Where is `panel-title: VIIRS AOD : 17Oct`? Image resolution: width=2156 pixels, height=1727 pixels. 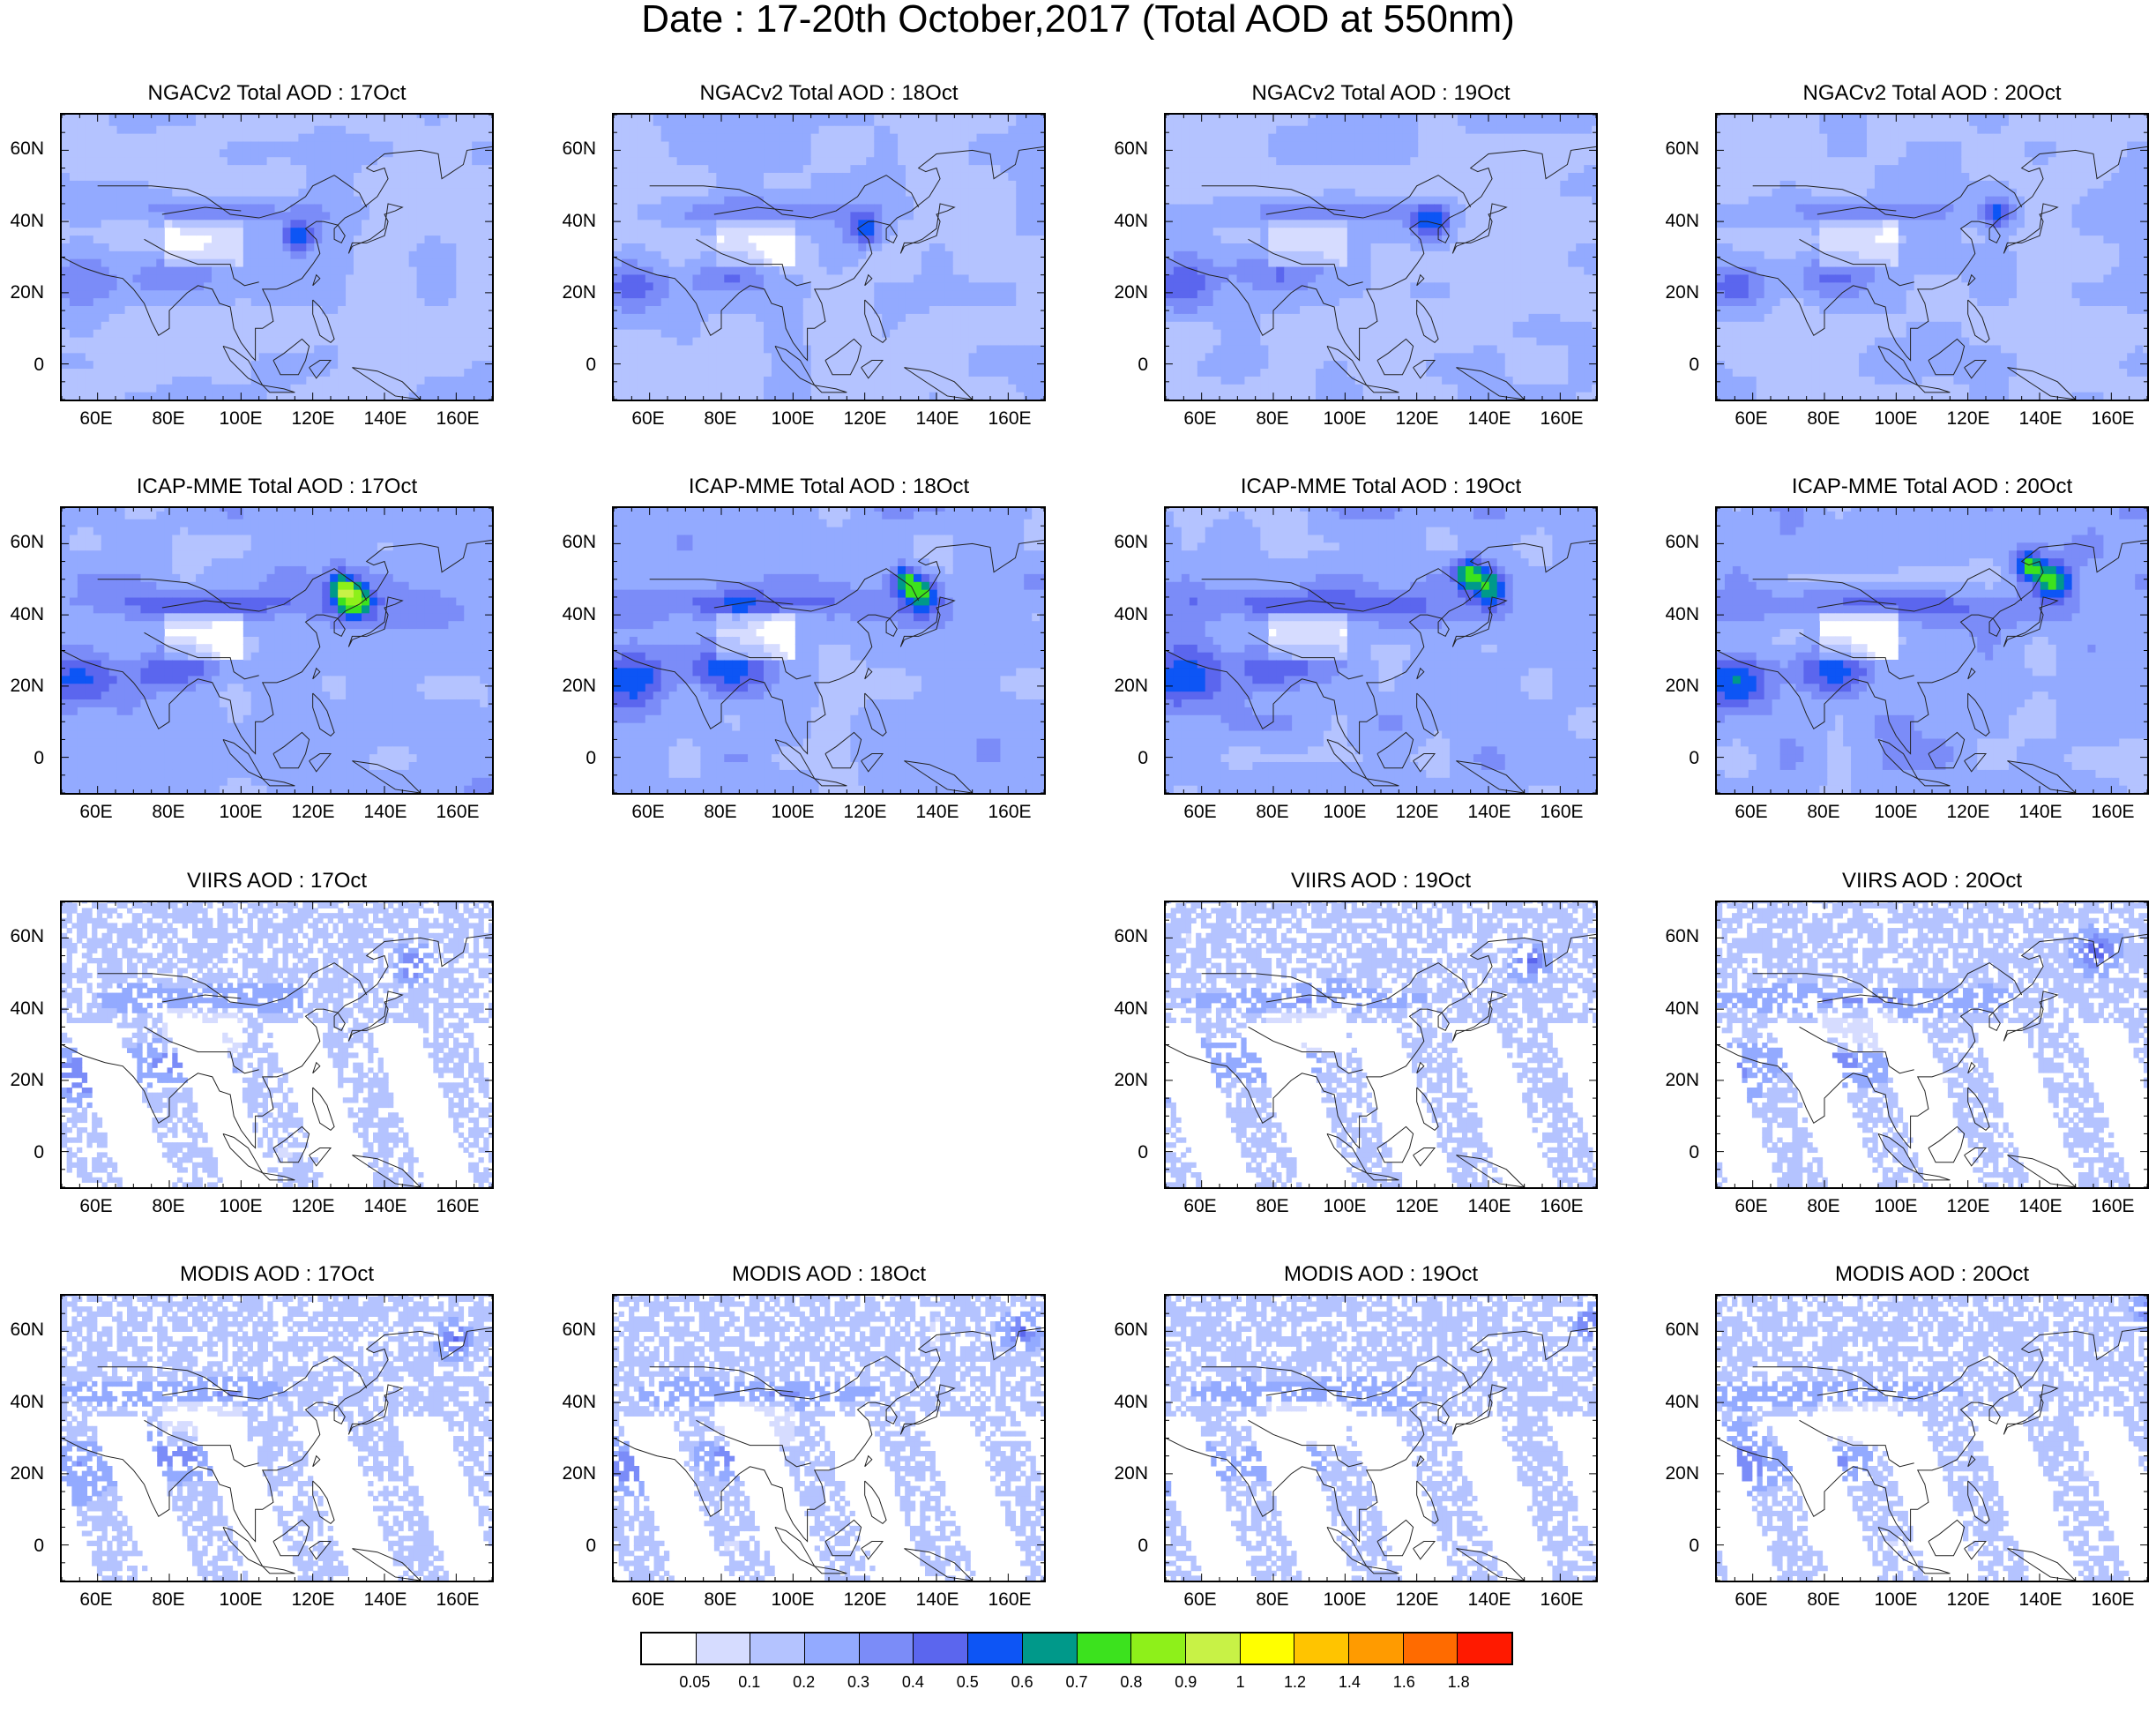
panel-title: VIIRS AOD : 17Oct is located at coordinates (277, 881).